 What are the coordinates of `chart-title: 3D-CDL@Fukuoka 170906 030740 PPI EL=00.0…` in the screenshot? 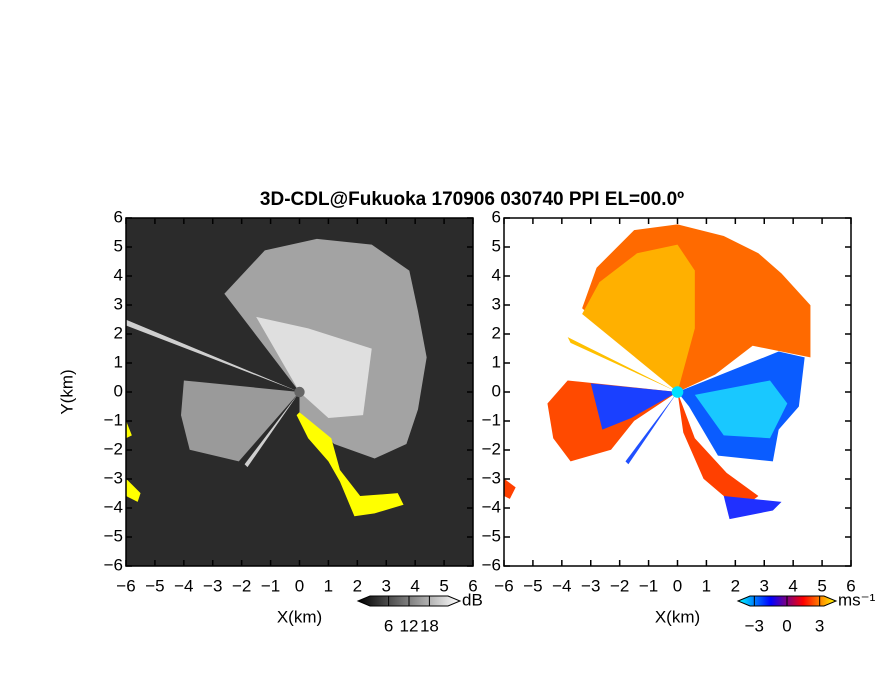 It's located at (472, 199).